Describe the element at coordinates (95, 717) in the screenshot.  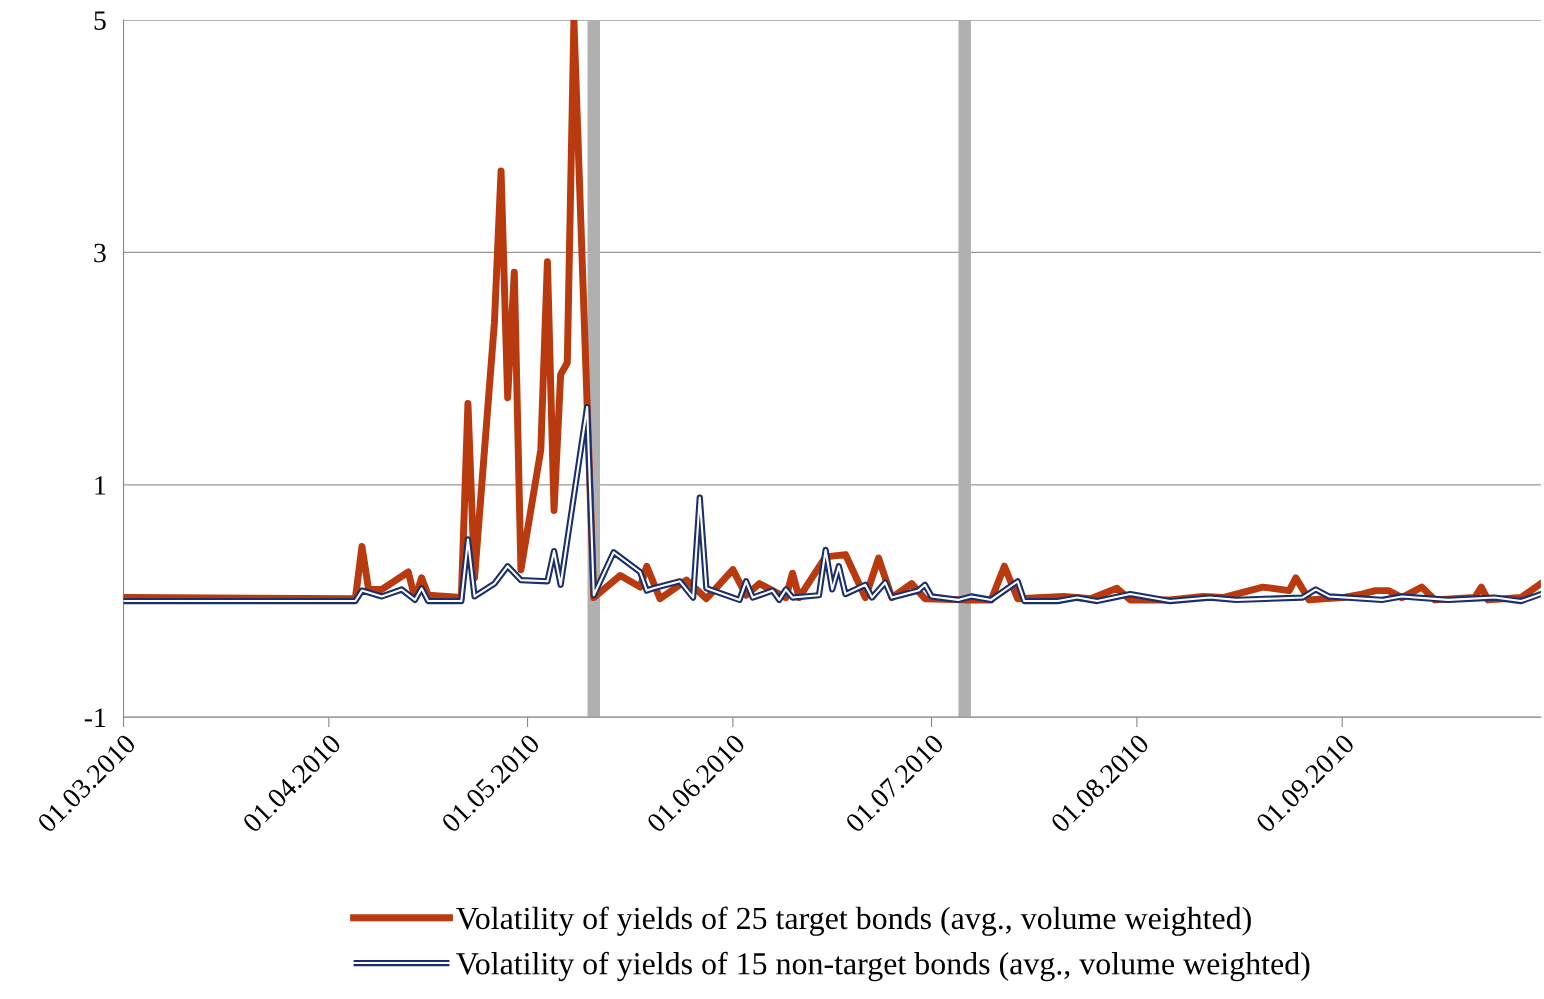
I see `y-tick-label: -1` at that location.